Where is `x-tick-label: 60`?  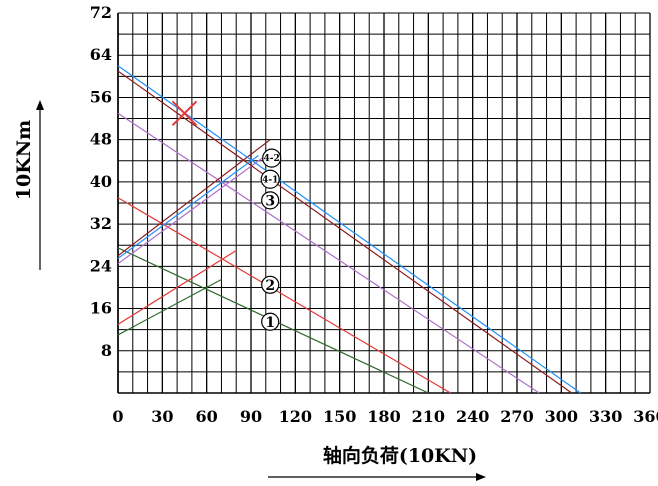
x-tick-label: 60 is located at coordinates (207, 416).